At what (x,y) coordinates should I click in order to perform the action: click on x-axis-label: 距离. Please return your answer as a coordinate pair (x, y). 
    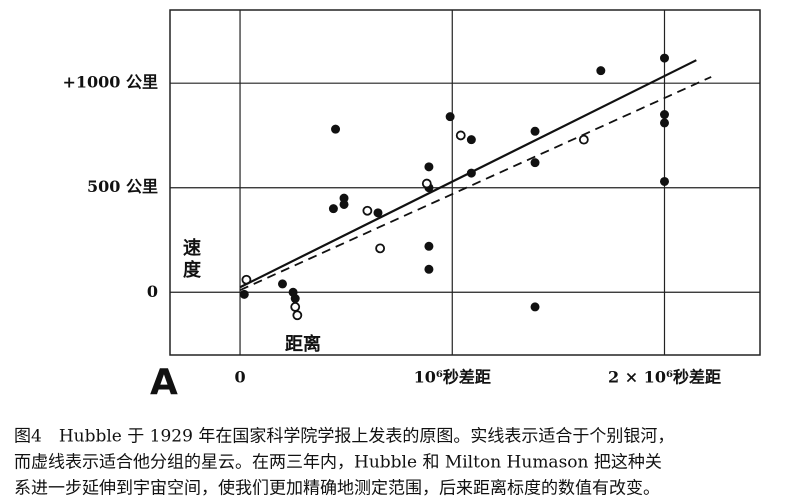
    Looking at the image, I should click on (303, 344).